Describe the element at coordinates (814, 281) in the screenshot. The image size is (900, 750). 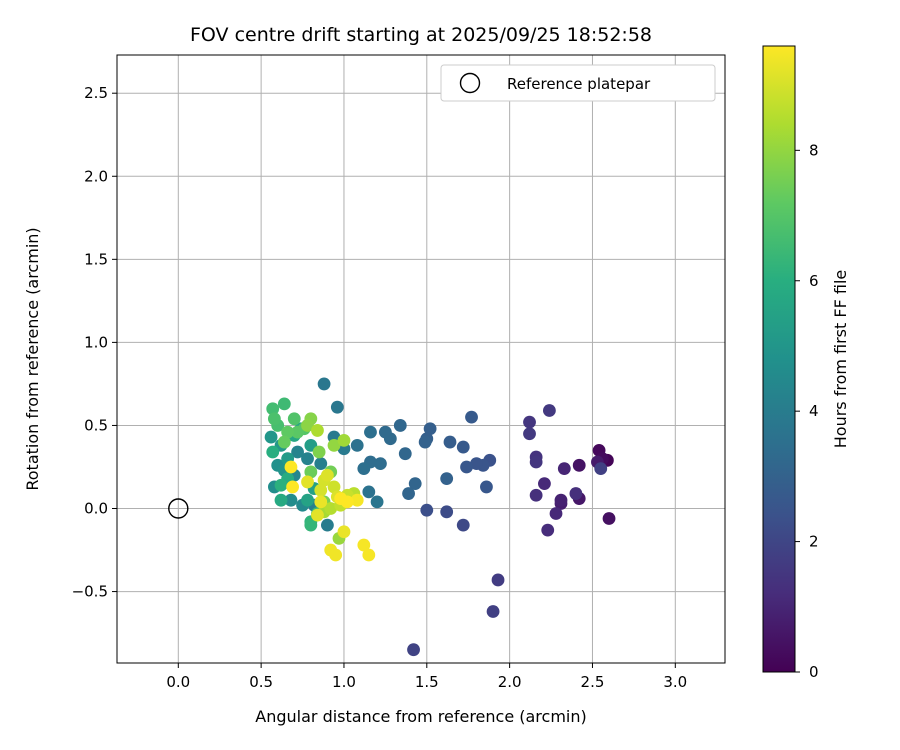
I see `colorbar-tick-label: 6` at that location.